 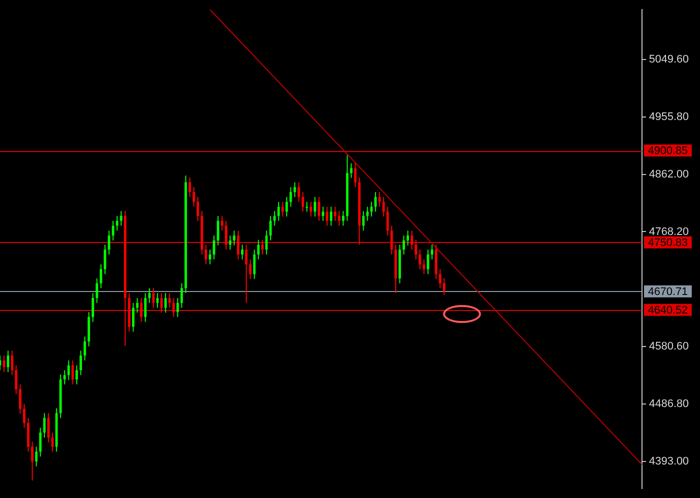 I want to click on y-tick-label: 4955.80, so click(x=669, y=116).